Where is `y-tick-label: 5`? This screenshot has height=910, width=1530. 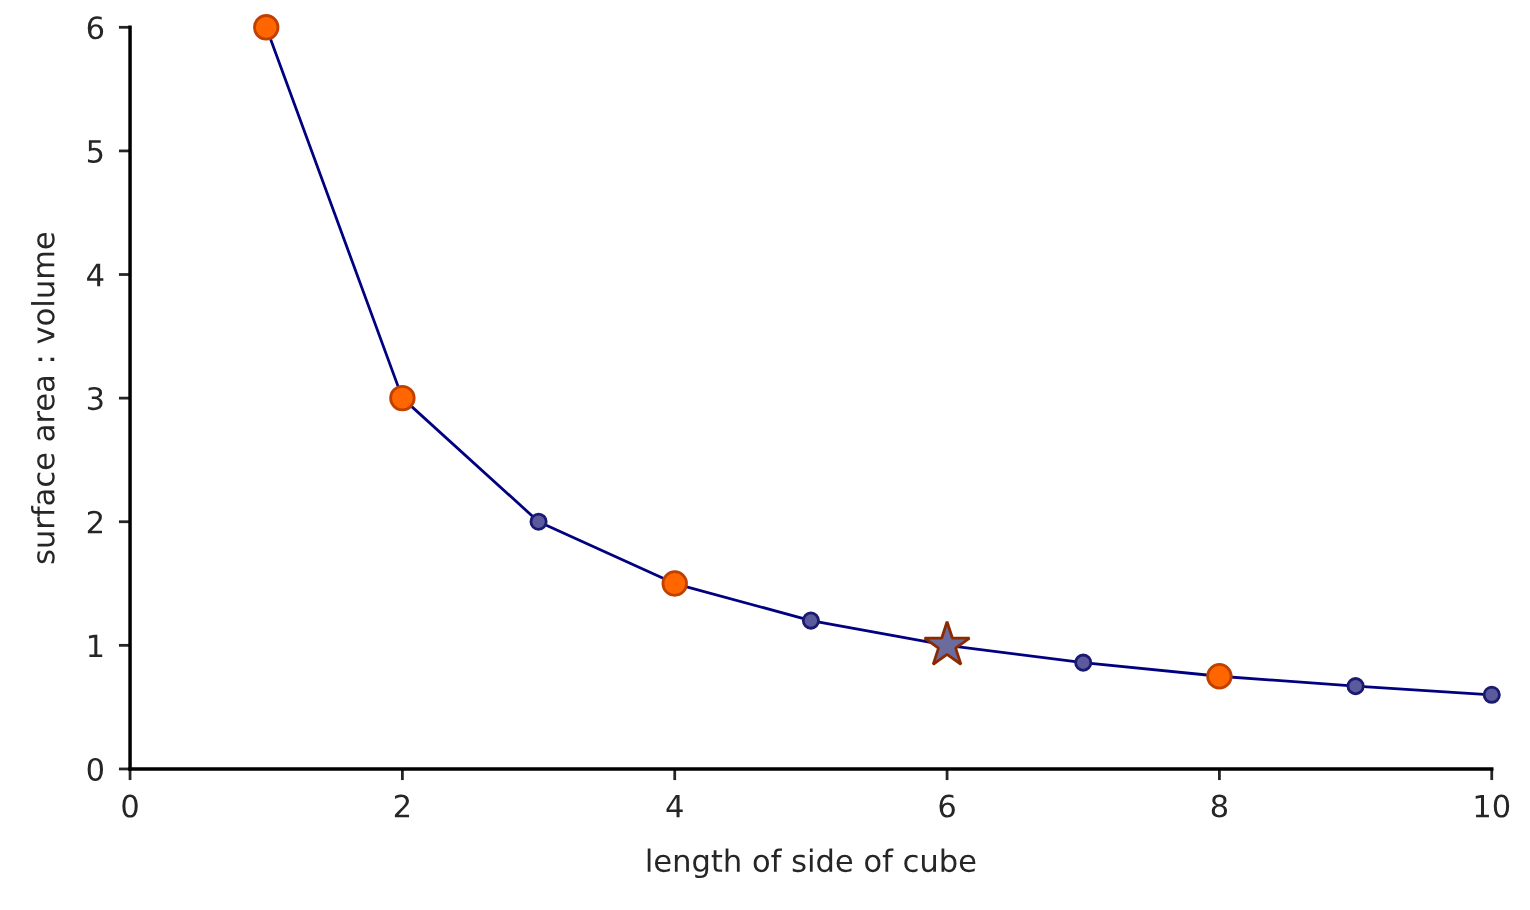
y-tick-label: 5 is located at coordinates (95, 151).